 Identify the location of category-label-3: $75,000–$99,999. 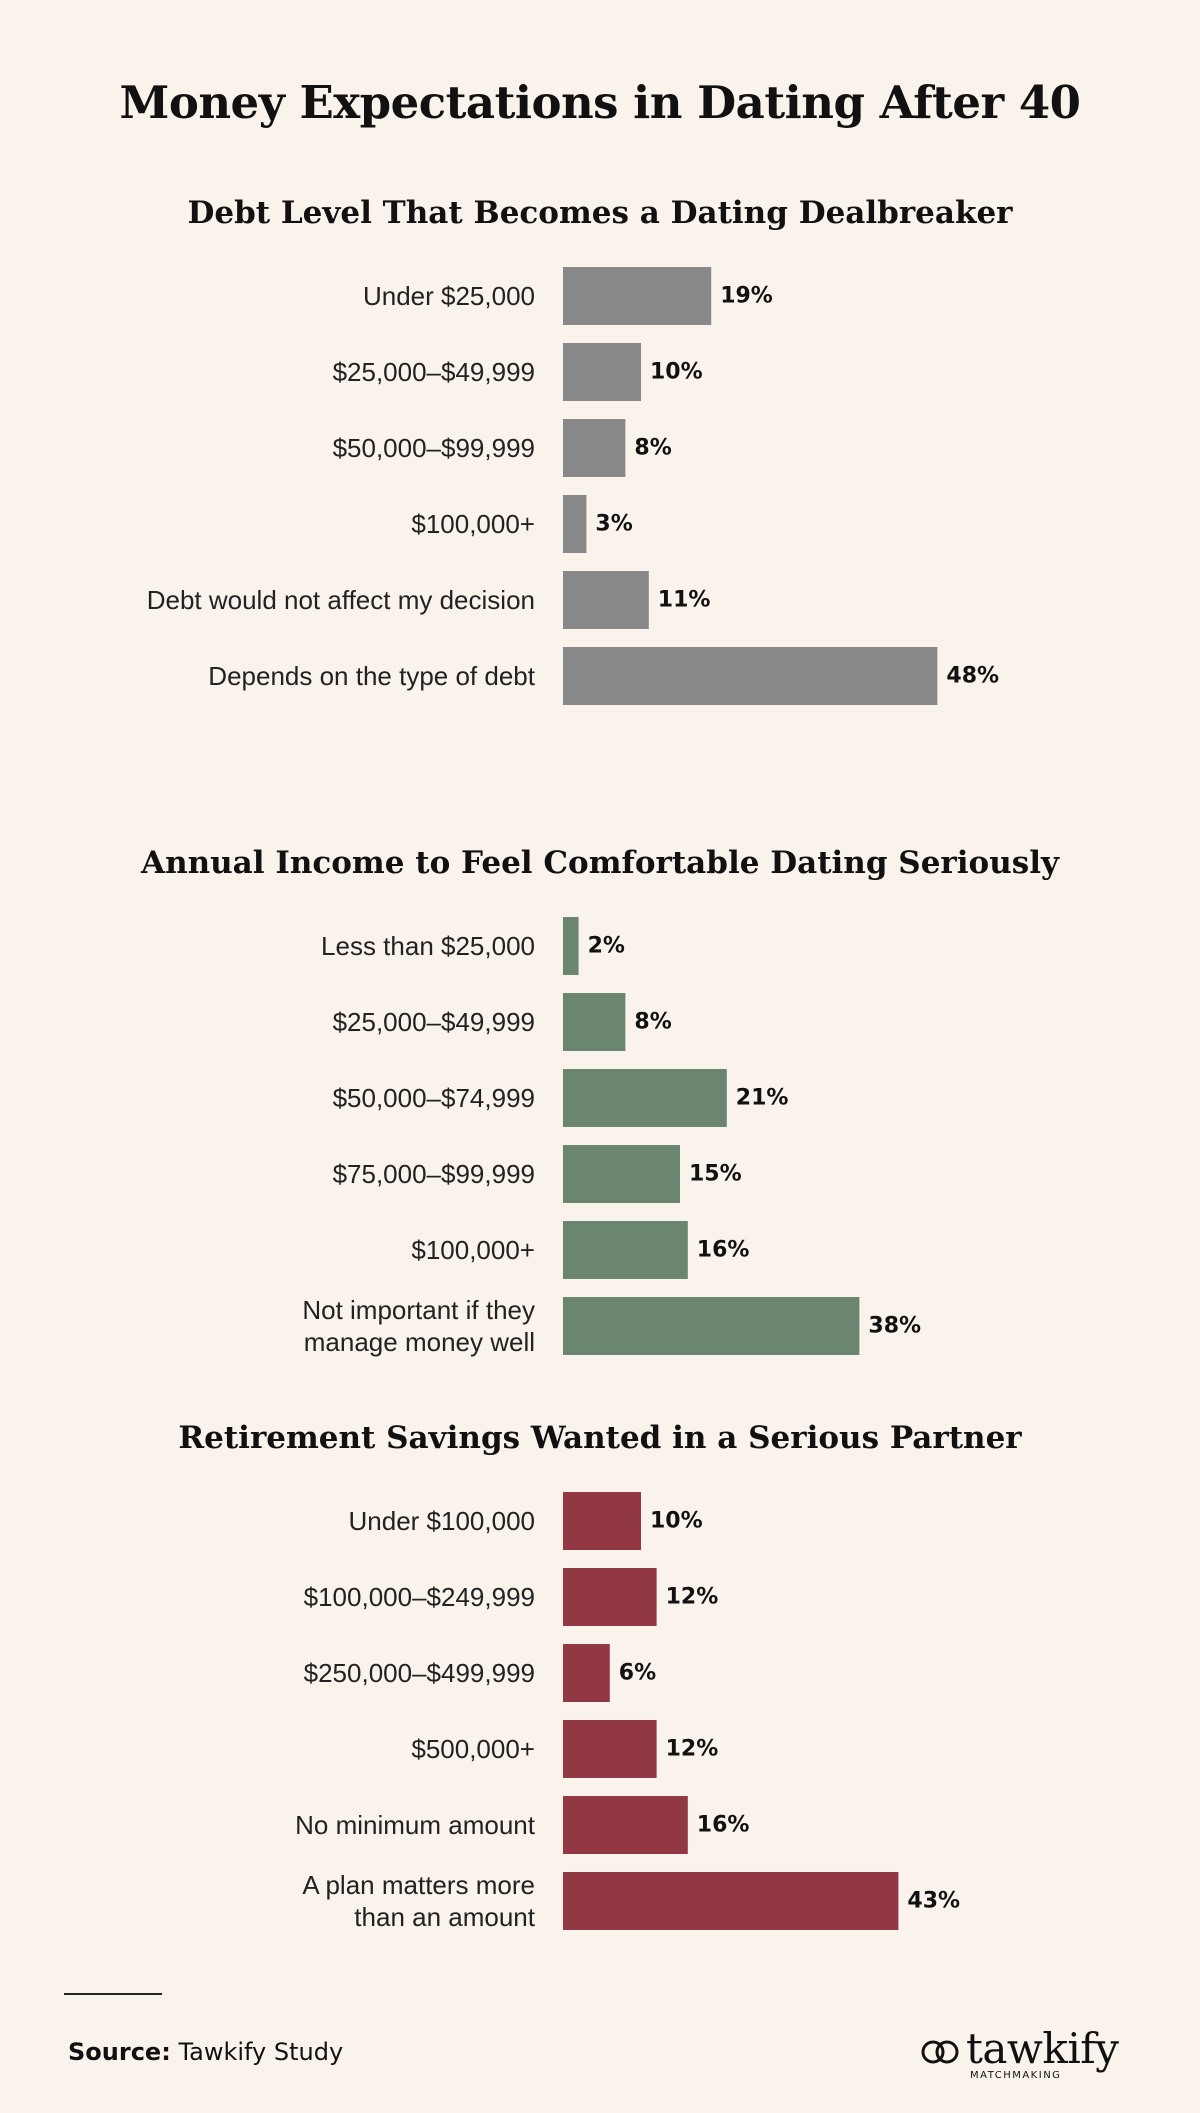
(434, 1174).